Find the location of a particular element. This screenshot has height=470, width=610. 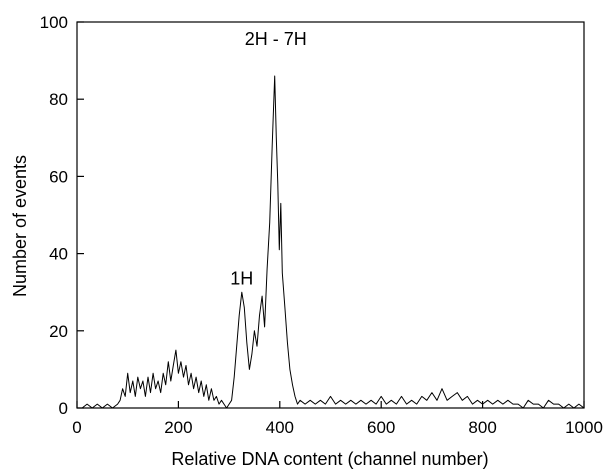

x-tick-label: 1000 is located at coordinates (584, 427).